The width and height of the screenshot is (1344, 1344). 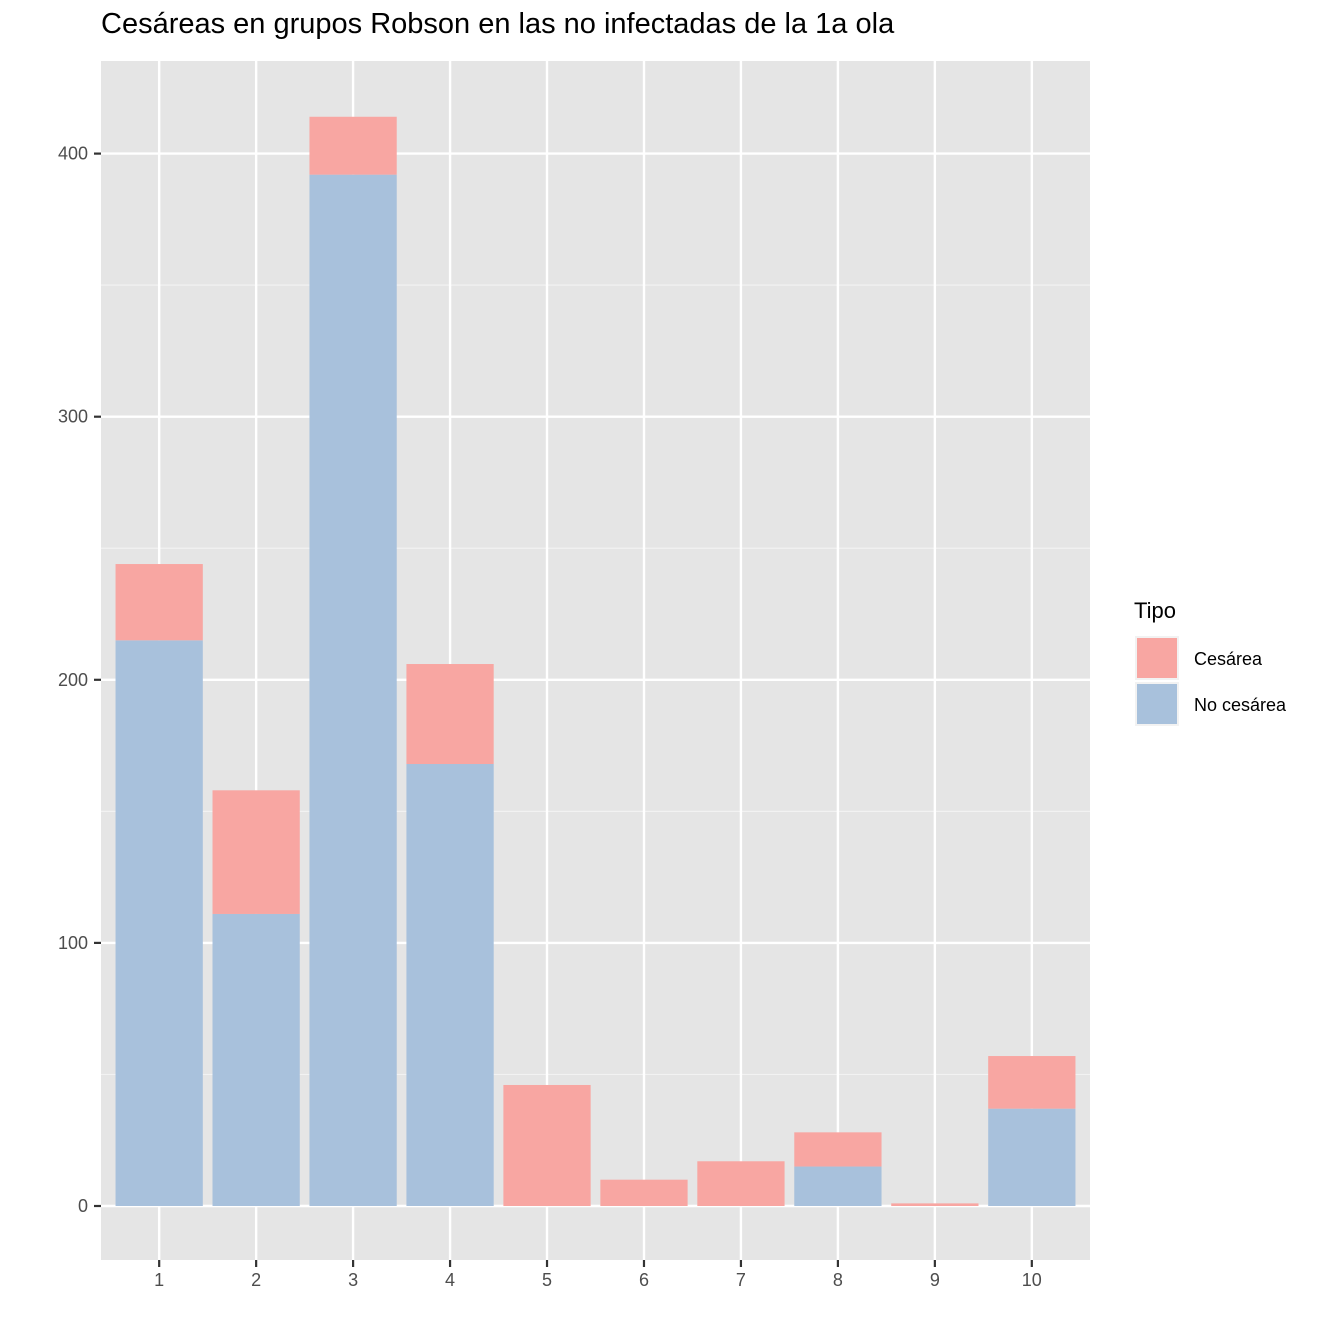 What do you see at coordinates (83, 1206) in the screenshot?
I see `y-tick-label: 0` at bounding box center [83, 1206].